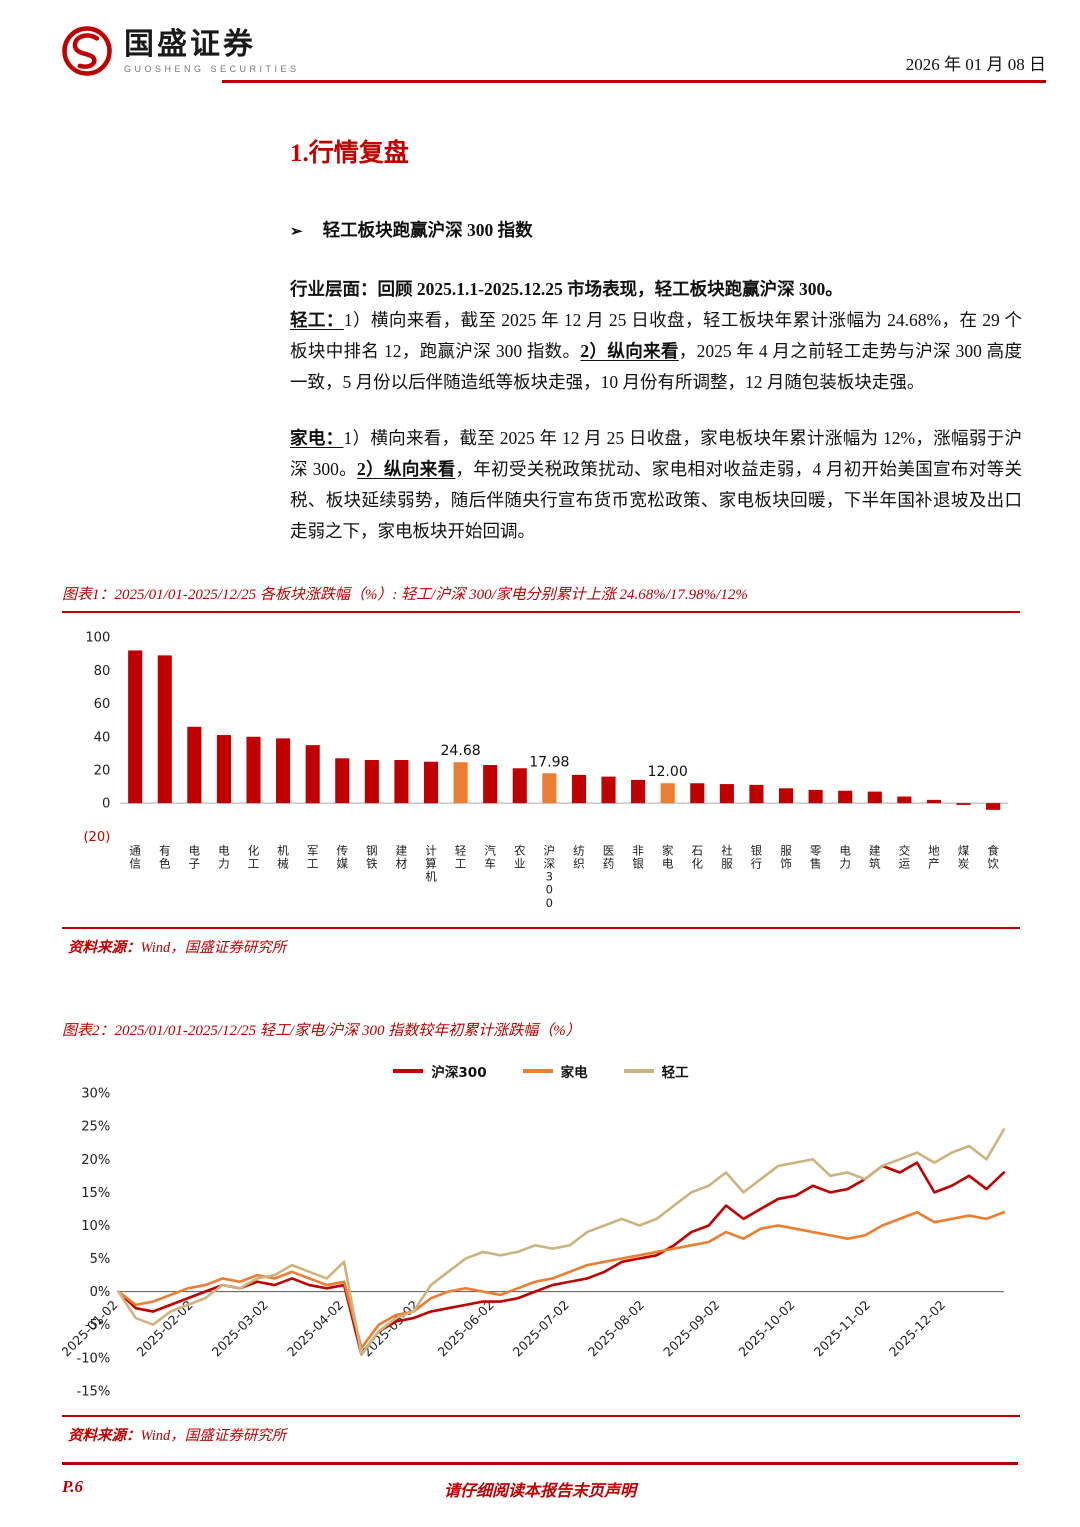 Image resolution: width=1080 pixels, height=1527 pixels. What do you see at coordinates (934, 851) in the screenshot?
I see `svg-text: 地` at bounding box center [934, 851].